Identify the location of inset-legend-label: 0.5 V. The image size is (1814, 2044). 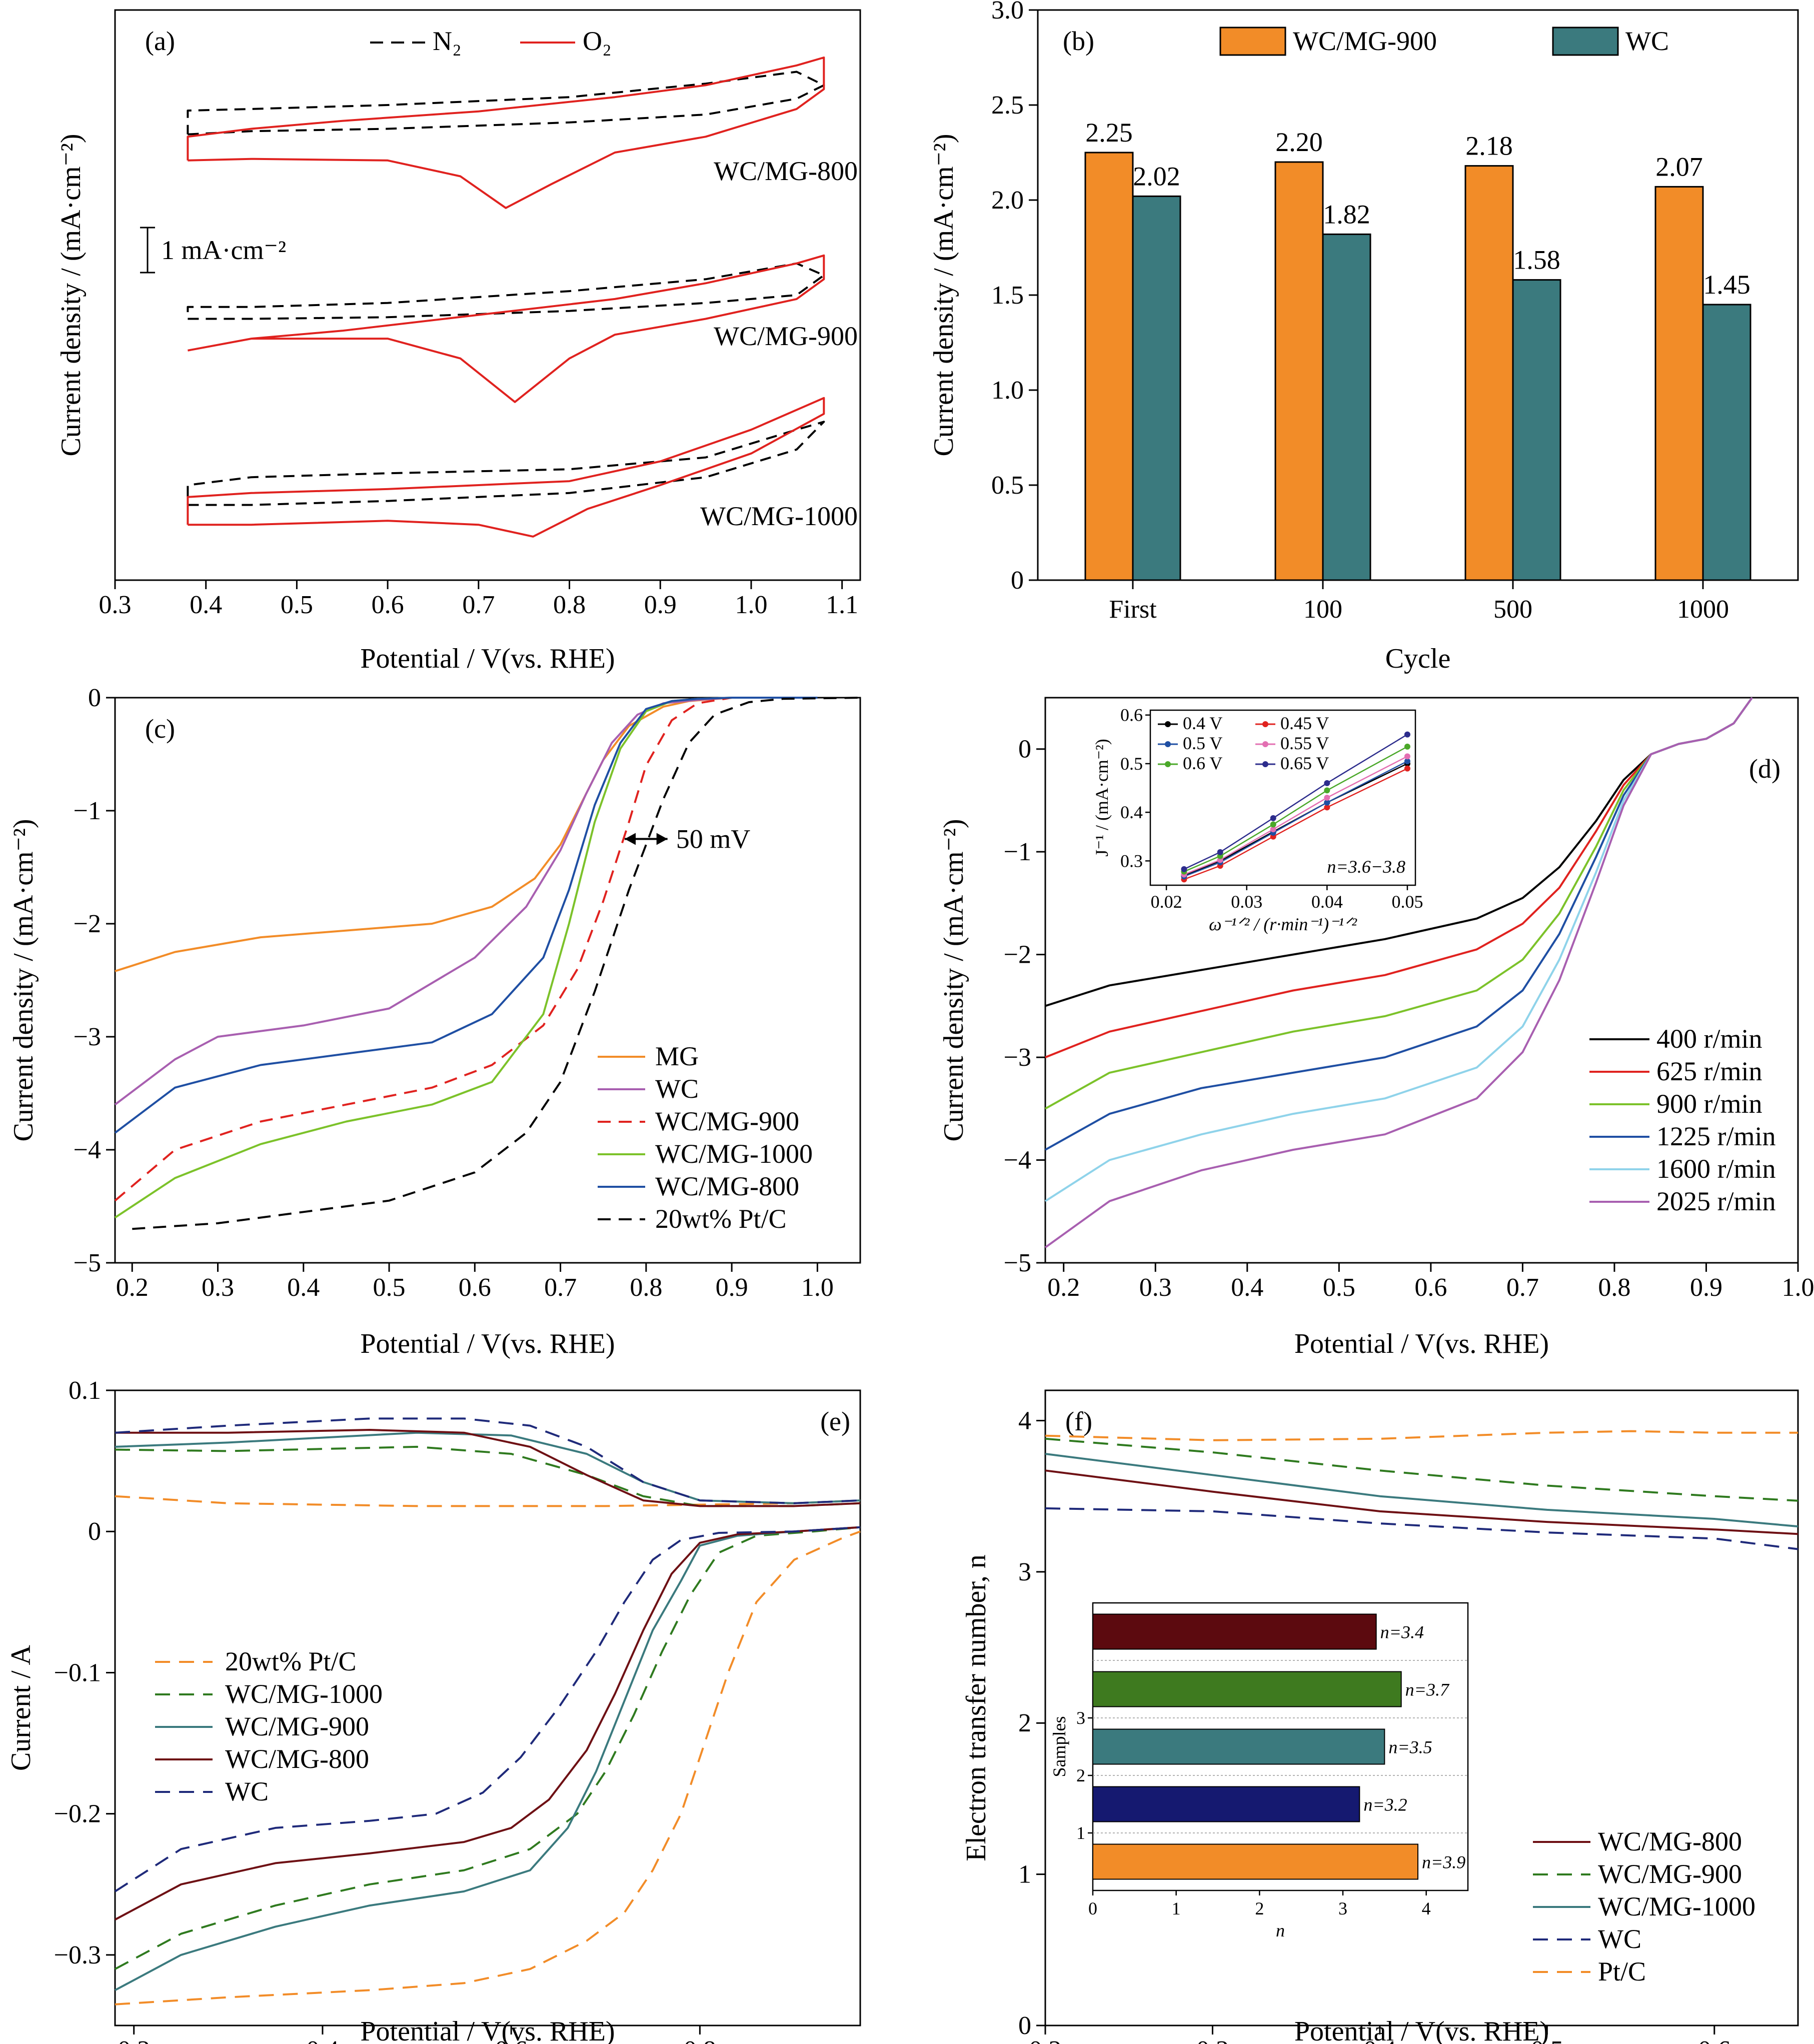
(1202, 743).